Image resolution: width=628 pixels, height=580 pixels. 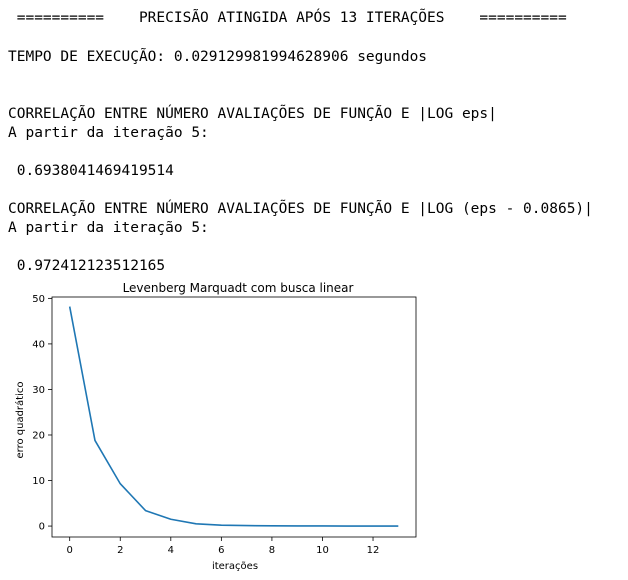 What do you see at coordinates (70, 550) in the screenshot?
I see `x-tick-label: 0` at bounding box center [70, 550].